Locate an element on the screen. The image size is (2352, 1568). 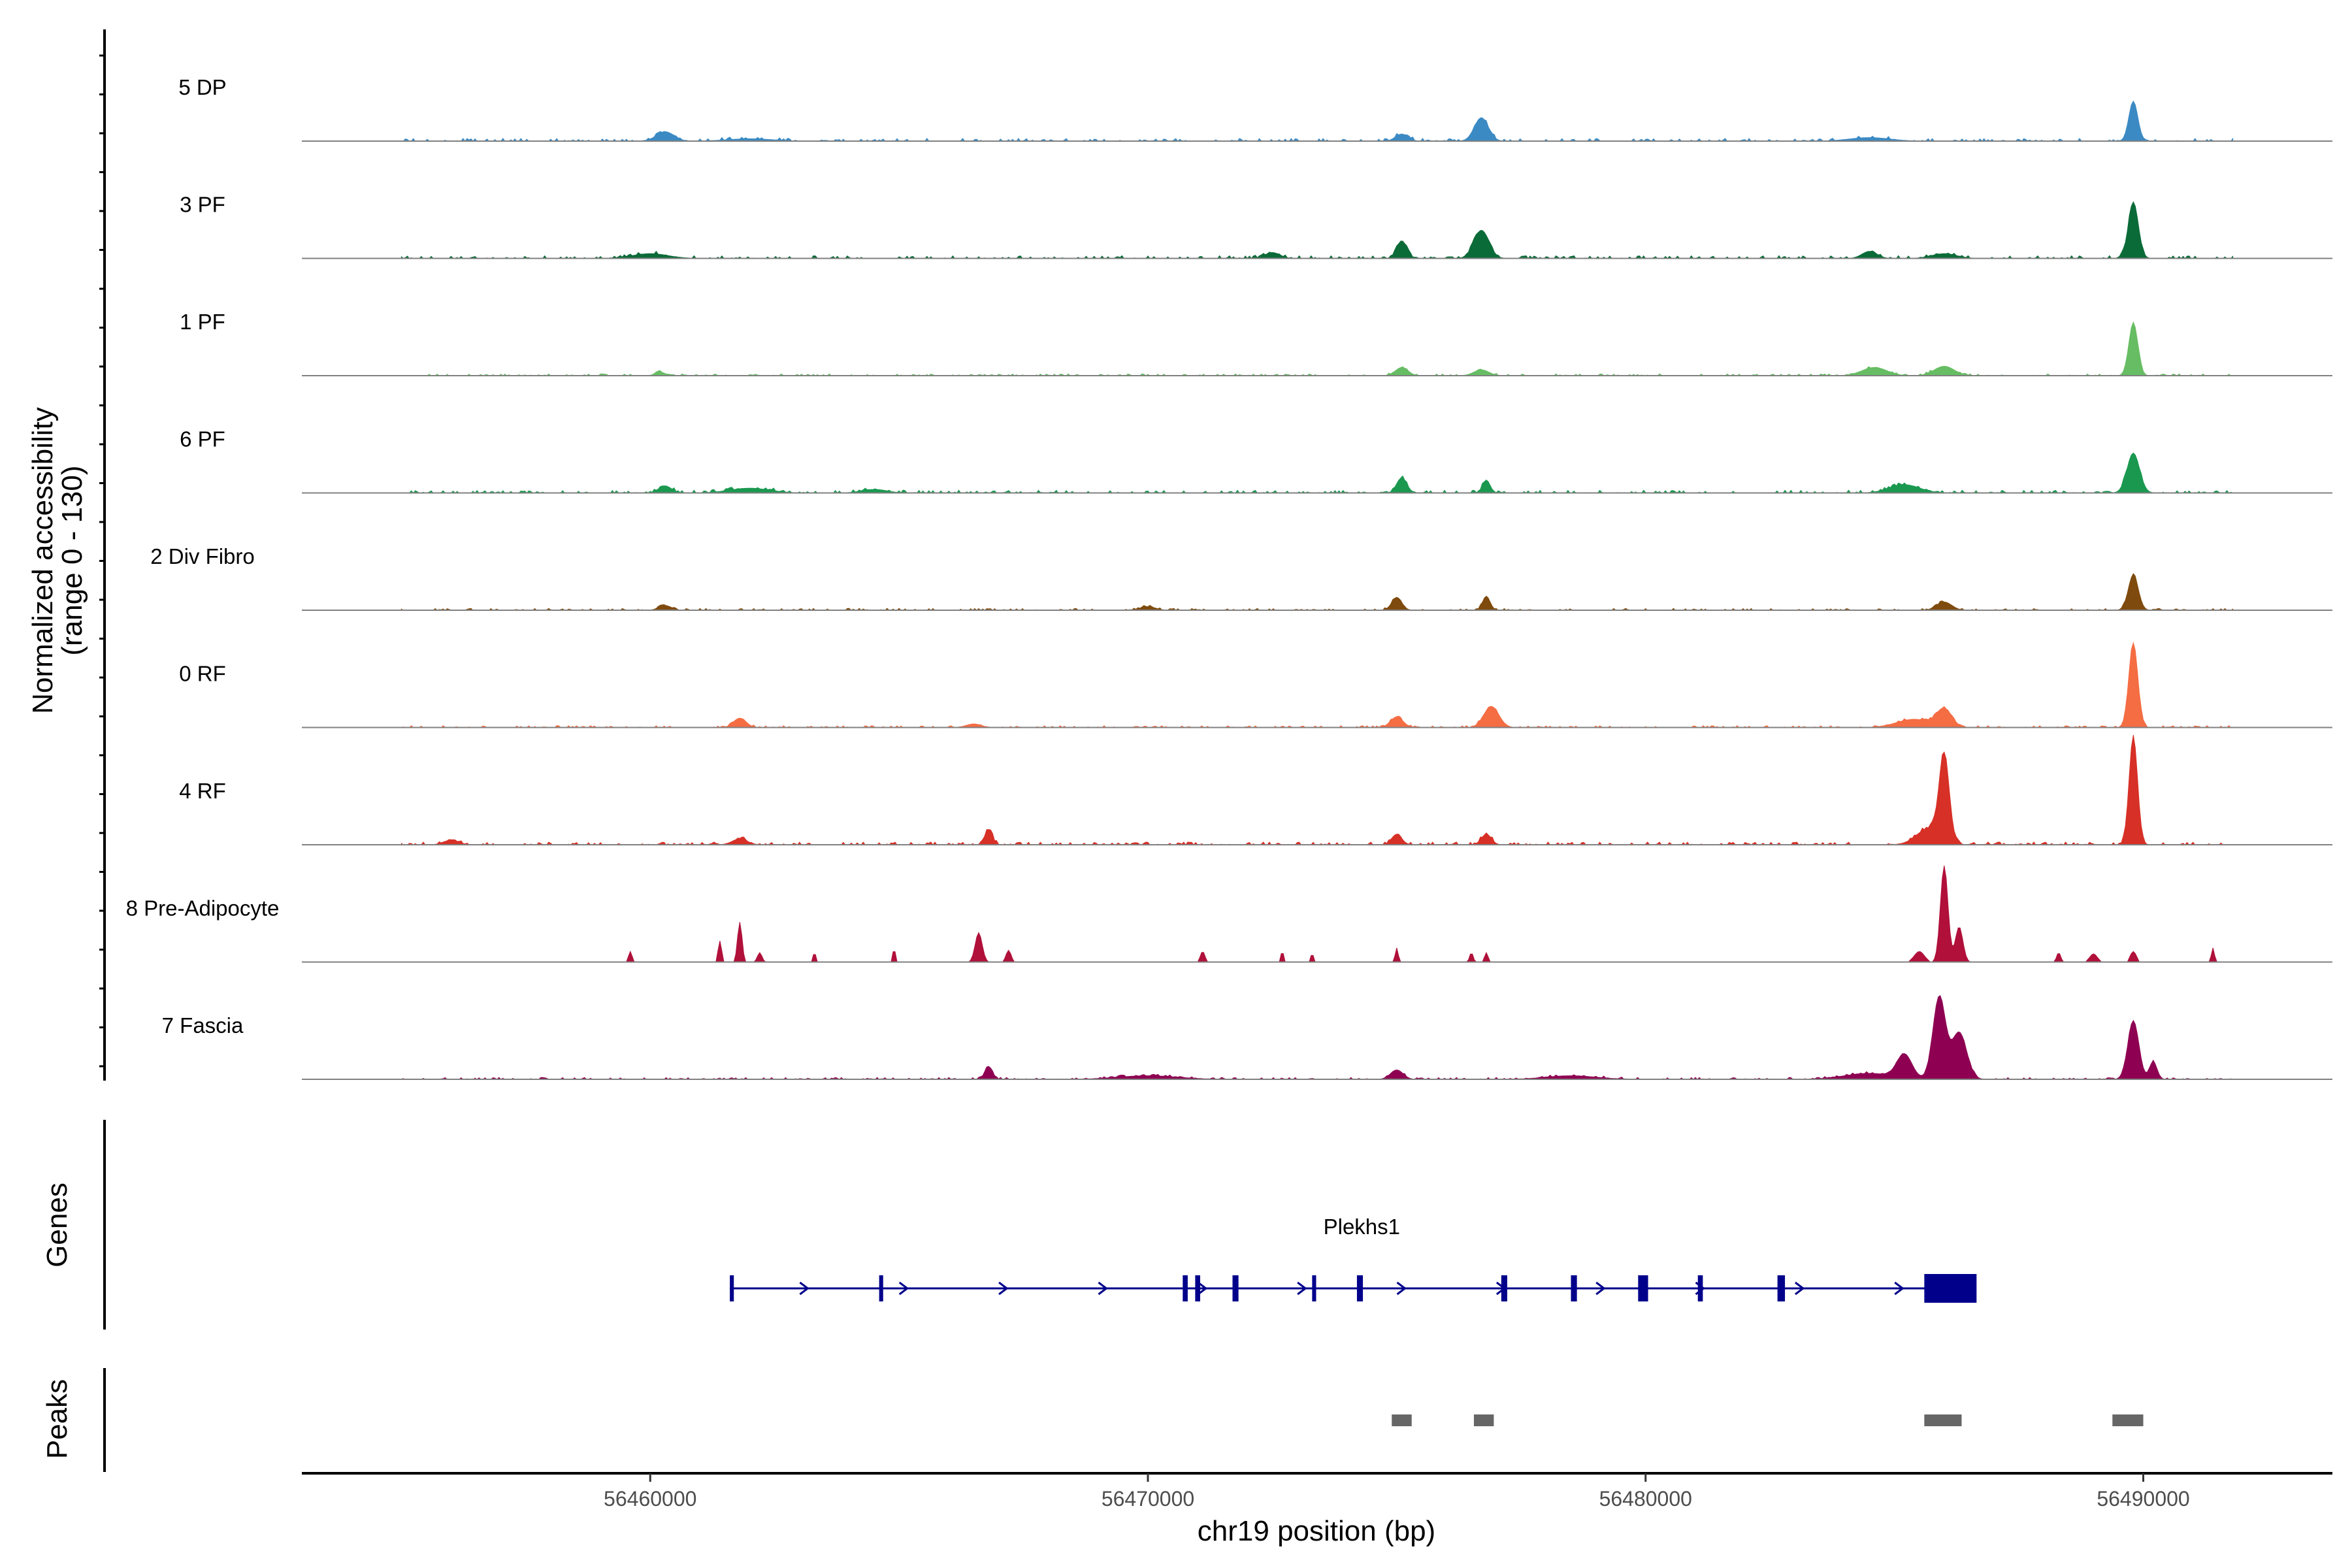
track-label: 0 RF is located at coordinates (202, 674).